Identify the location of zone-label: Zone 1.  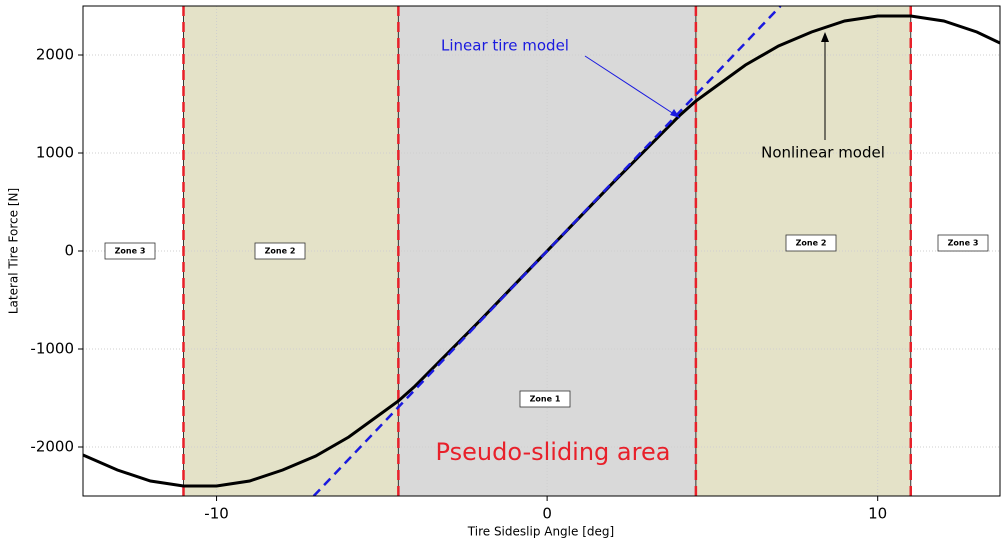
(545, 399).